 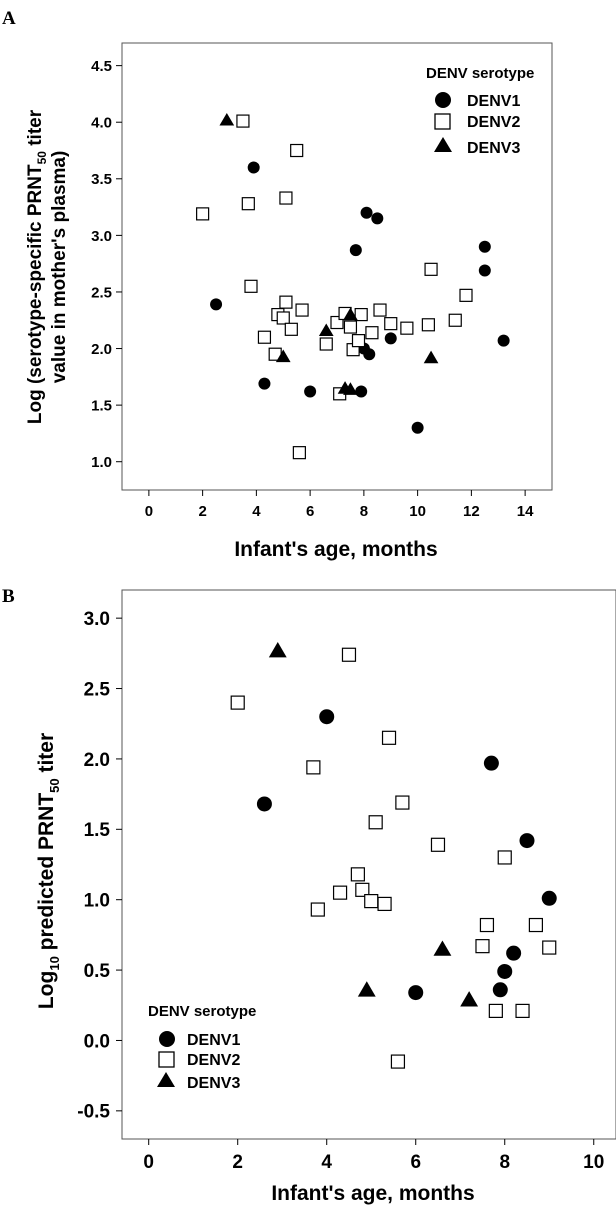 I want to click on panel-b-x-tick-label: 6, so click(x=415, y=1162).